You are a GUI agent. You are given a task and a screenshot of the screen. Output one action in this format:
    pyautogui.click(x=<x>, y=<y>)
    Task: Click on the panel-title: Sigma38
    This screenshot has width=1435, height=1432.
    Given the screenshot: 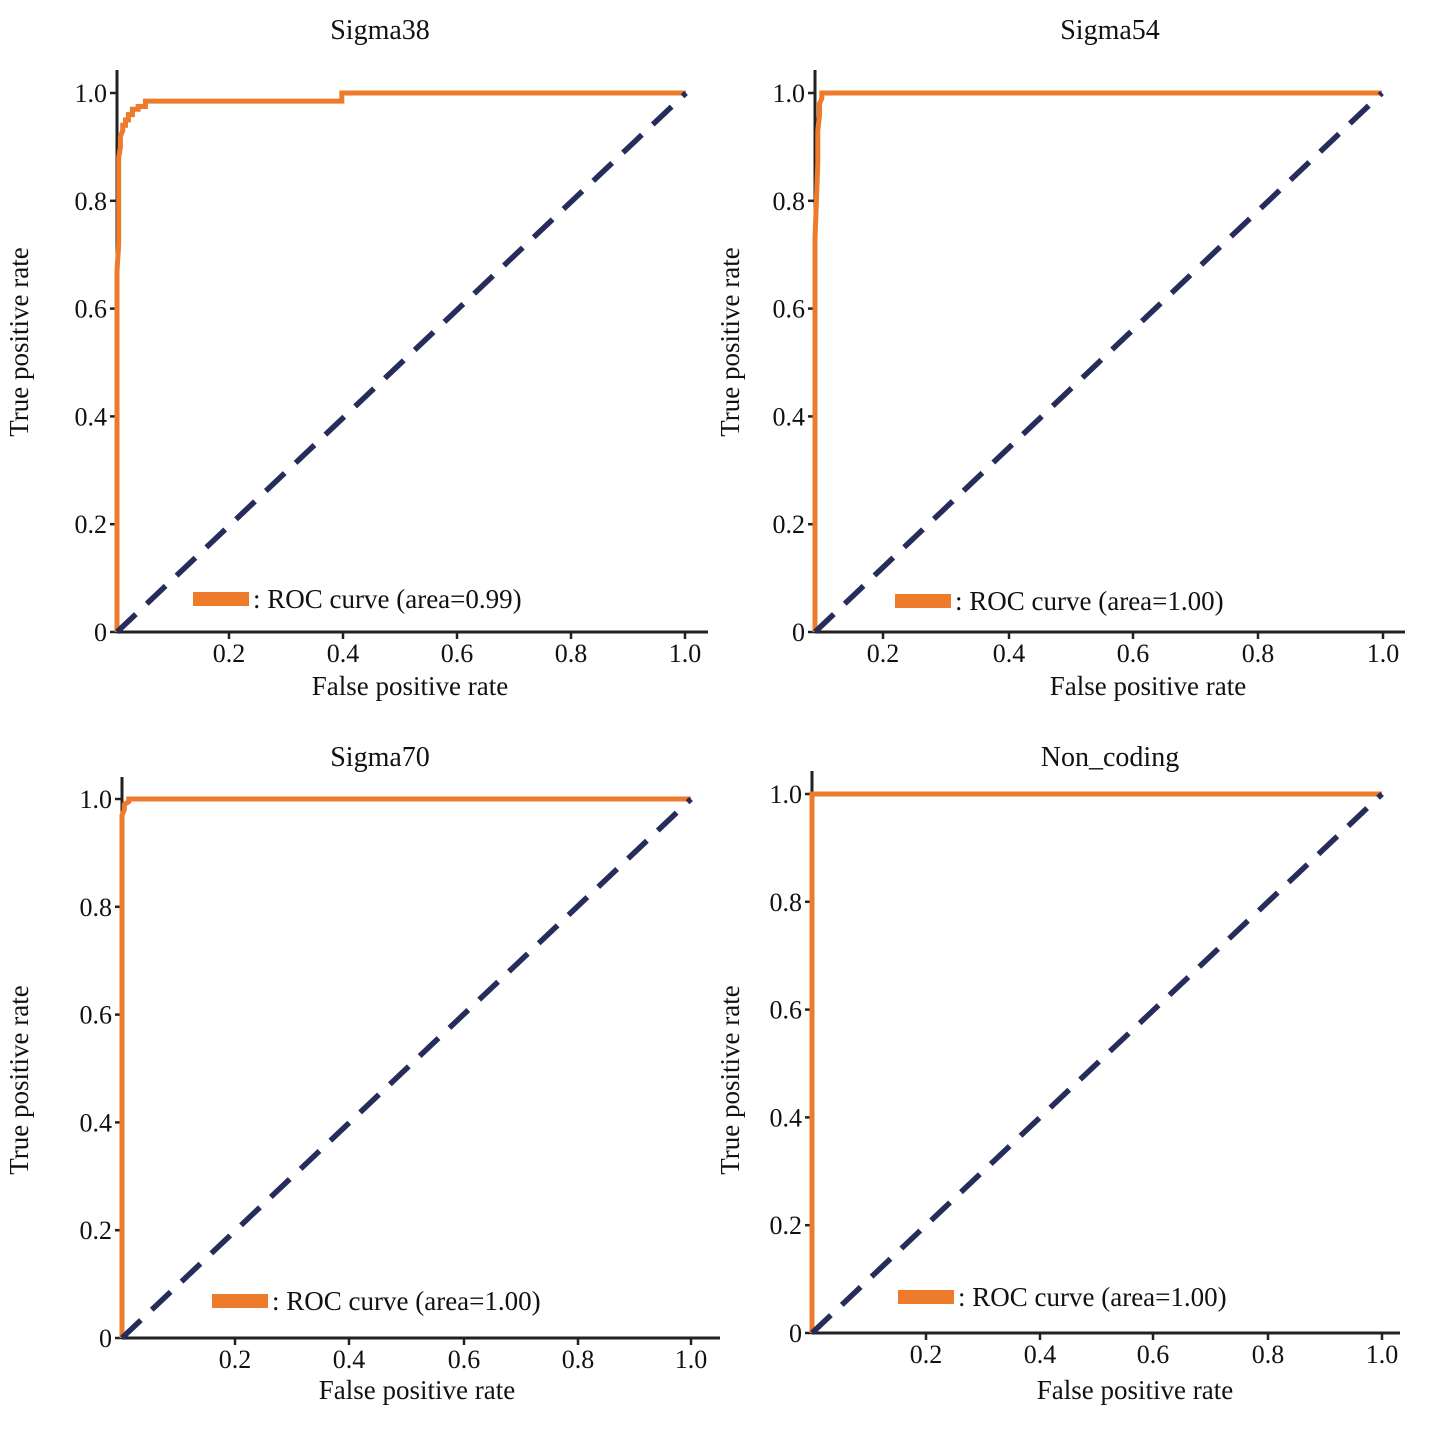 What is the action you would take?
    pyautogui.click(x=380, y=30)
    